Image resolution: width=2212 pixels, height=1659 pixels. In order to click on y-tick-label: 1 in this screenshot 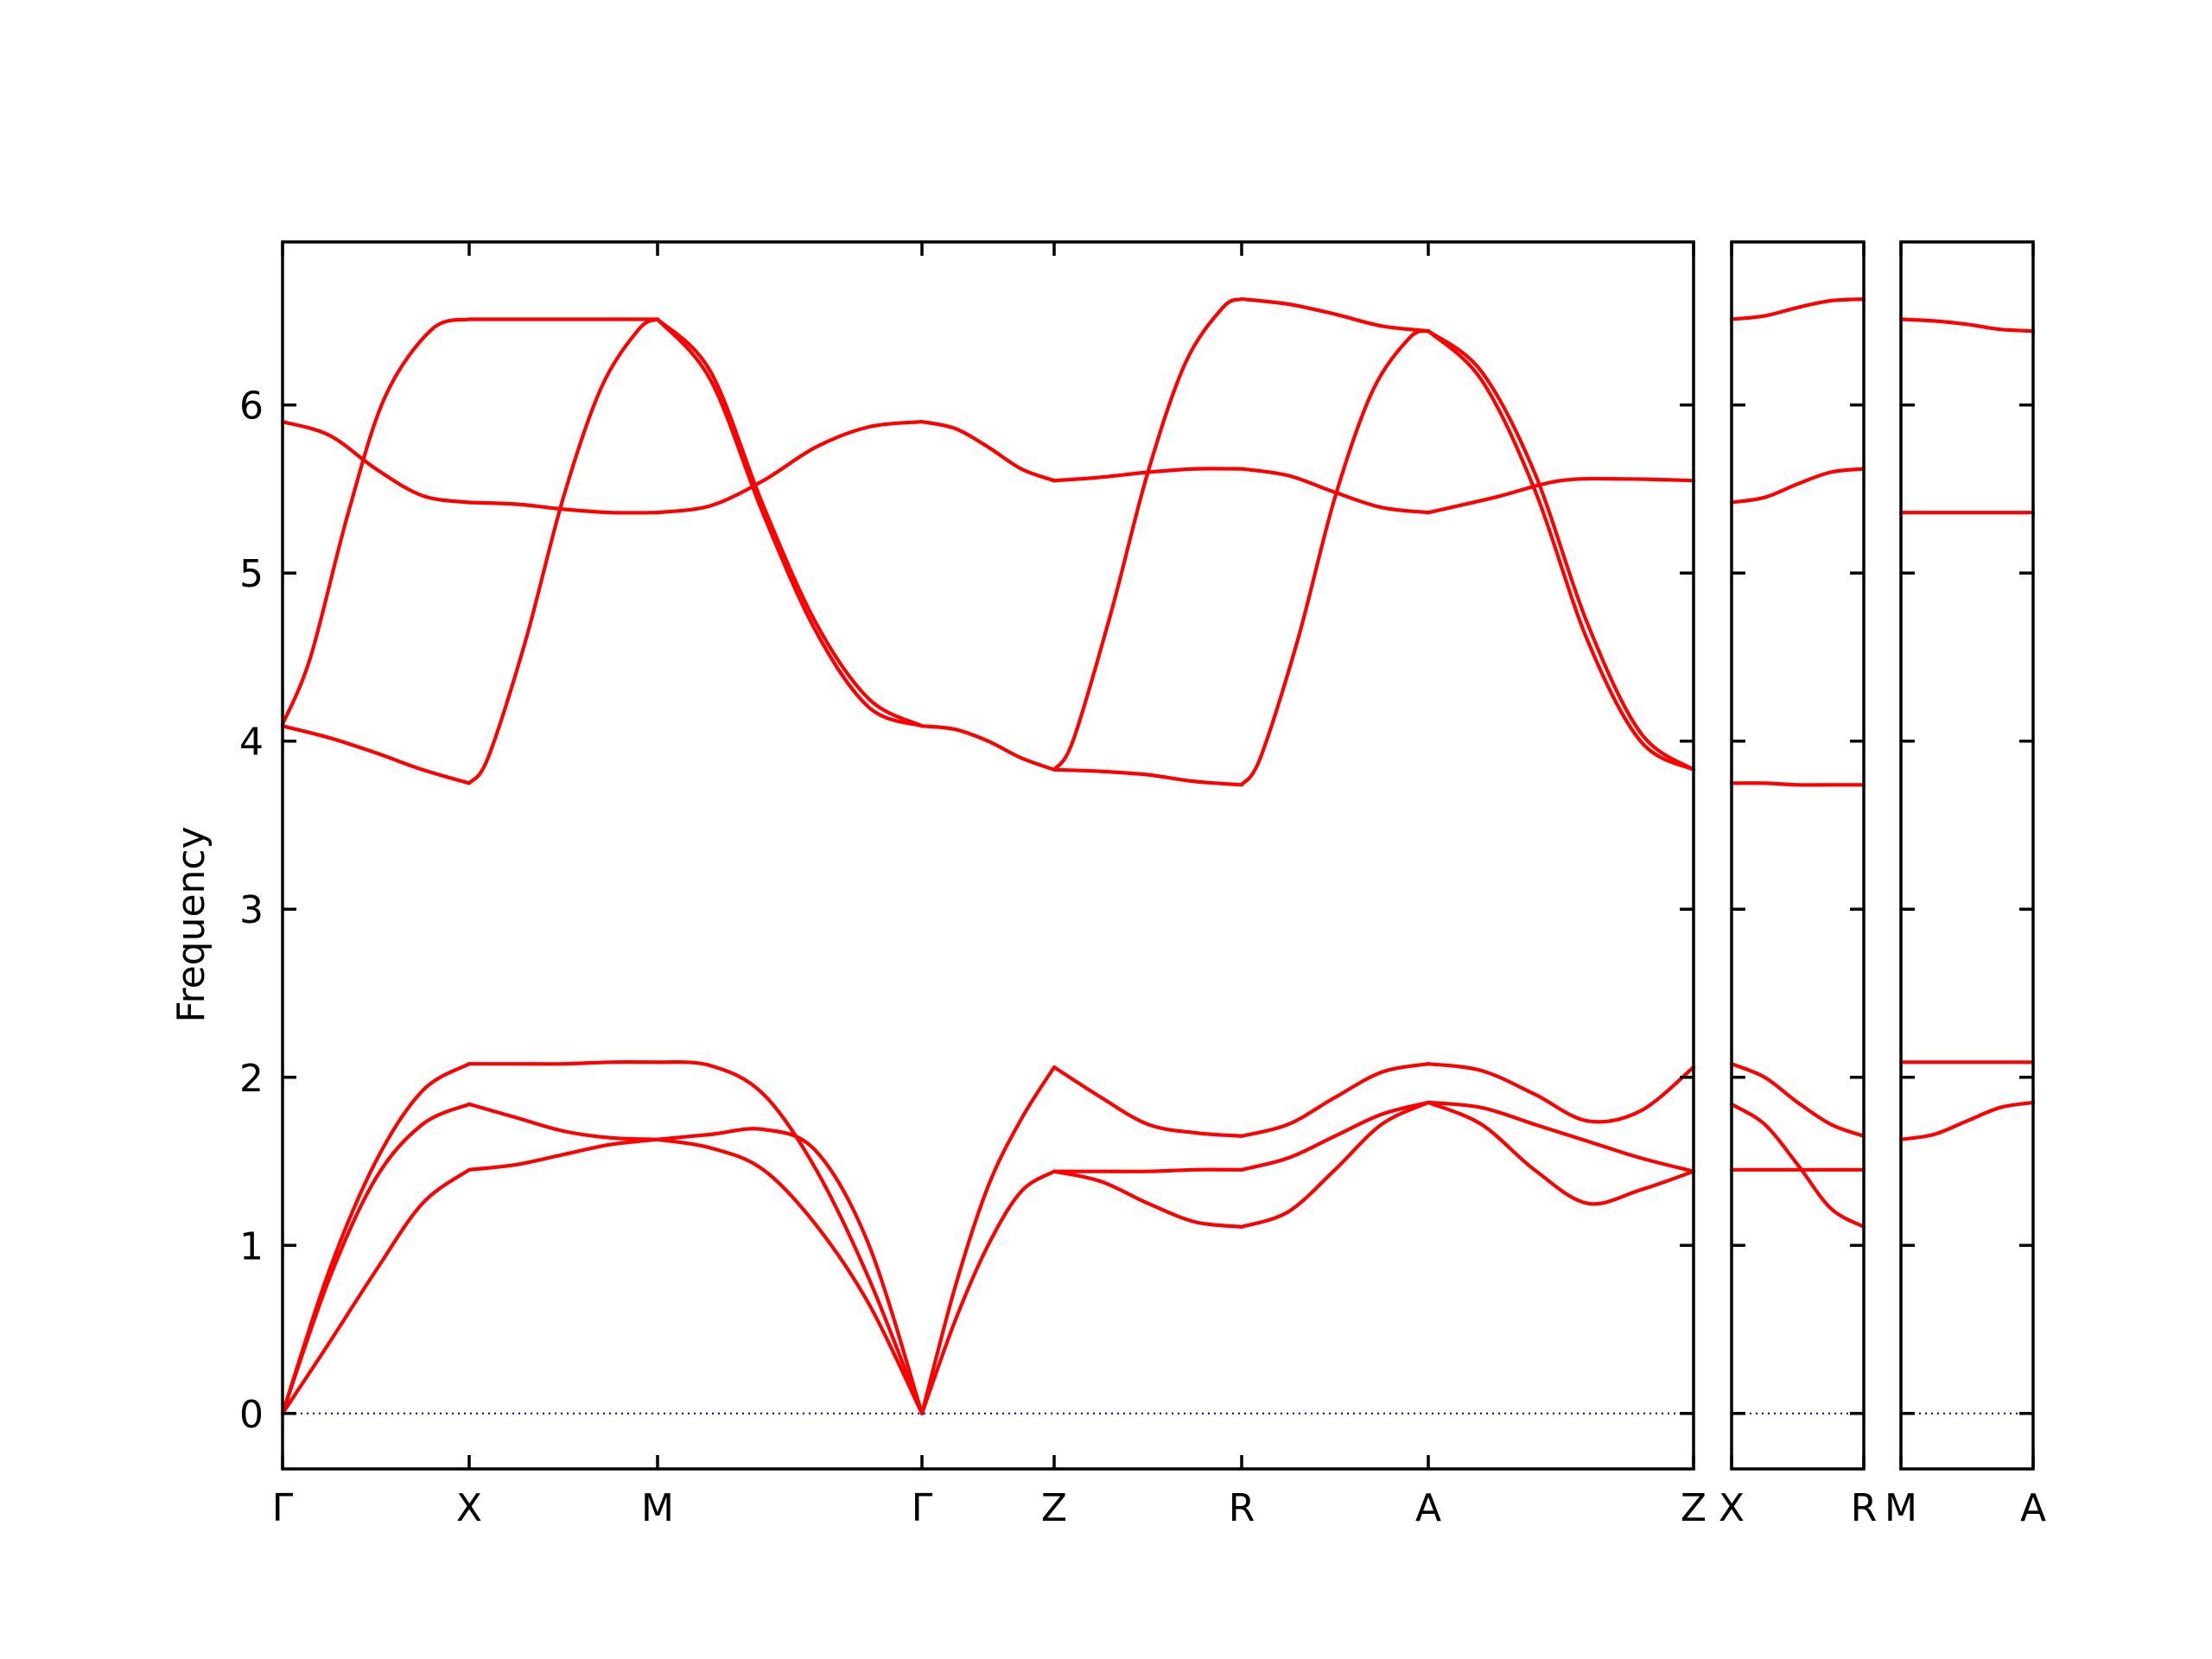, I will do `click(251, 1246)`.